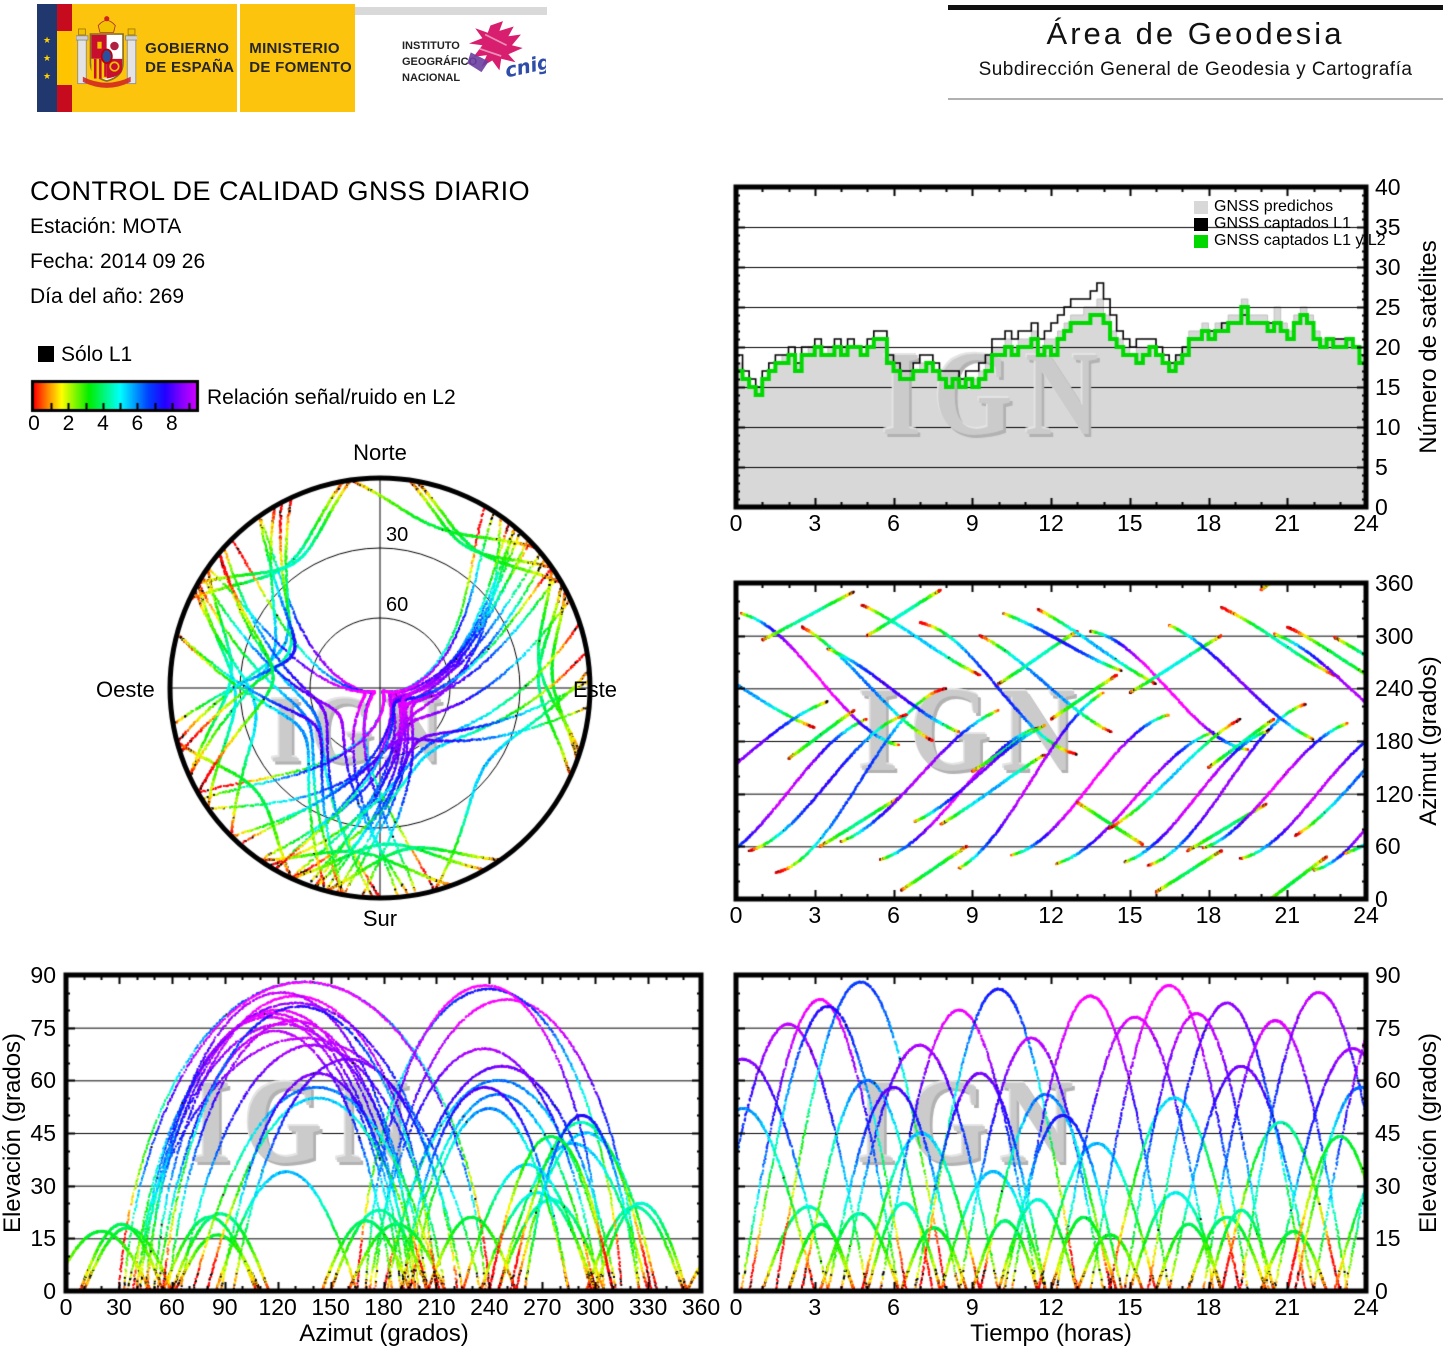  I want to click on tick-label: 360, so click(701, 1307).